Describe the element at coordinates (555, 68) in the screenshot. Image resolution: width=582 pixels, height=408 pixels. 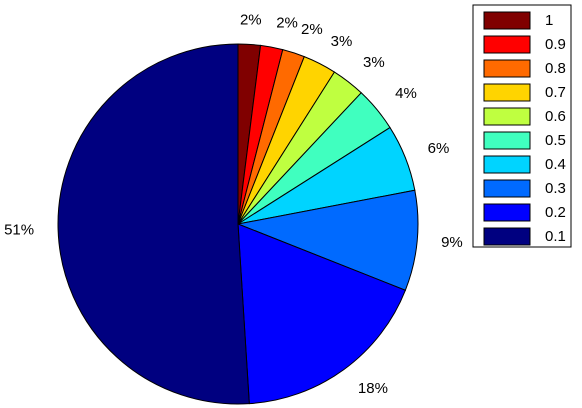
I see `legend-label: 0.8` at that location.